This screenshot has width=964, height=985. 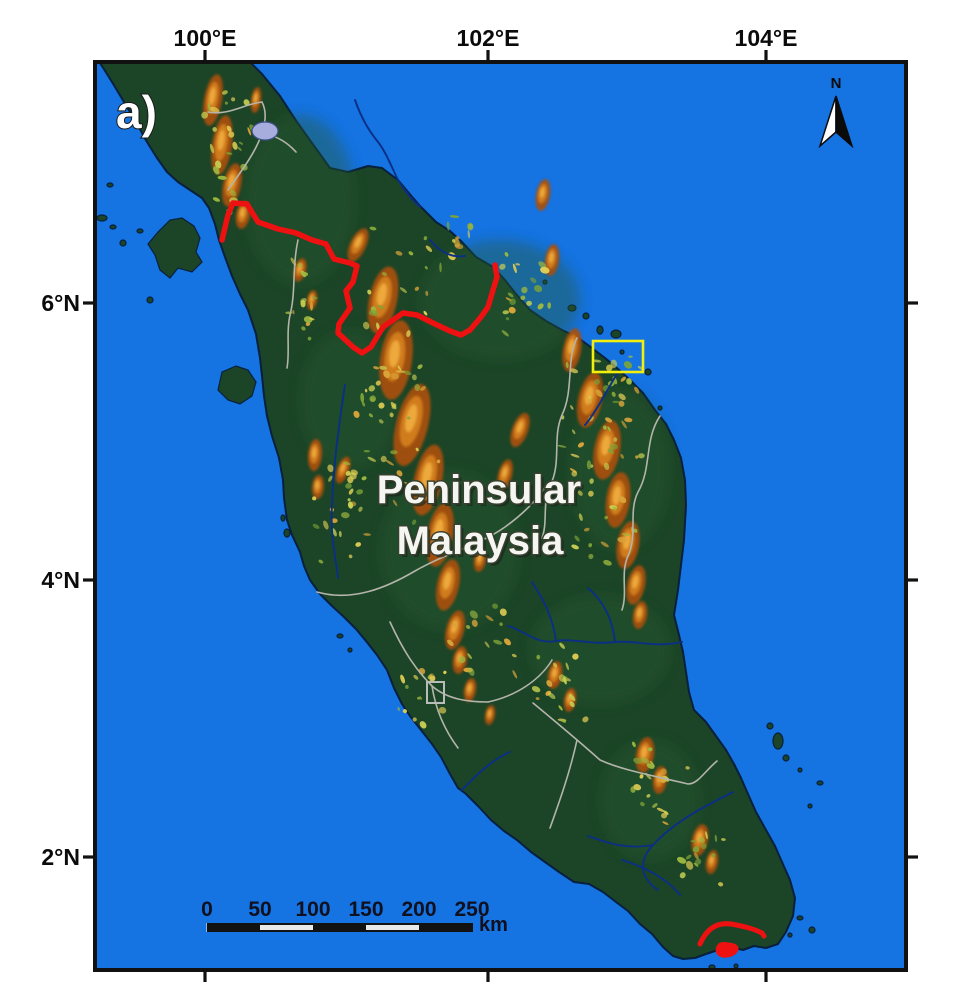 I want to click on scale-tick-50: 50, so click(x=259, y=909).